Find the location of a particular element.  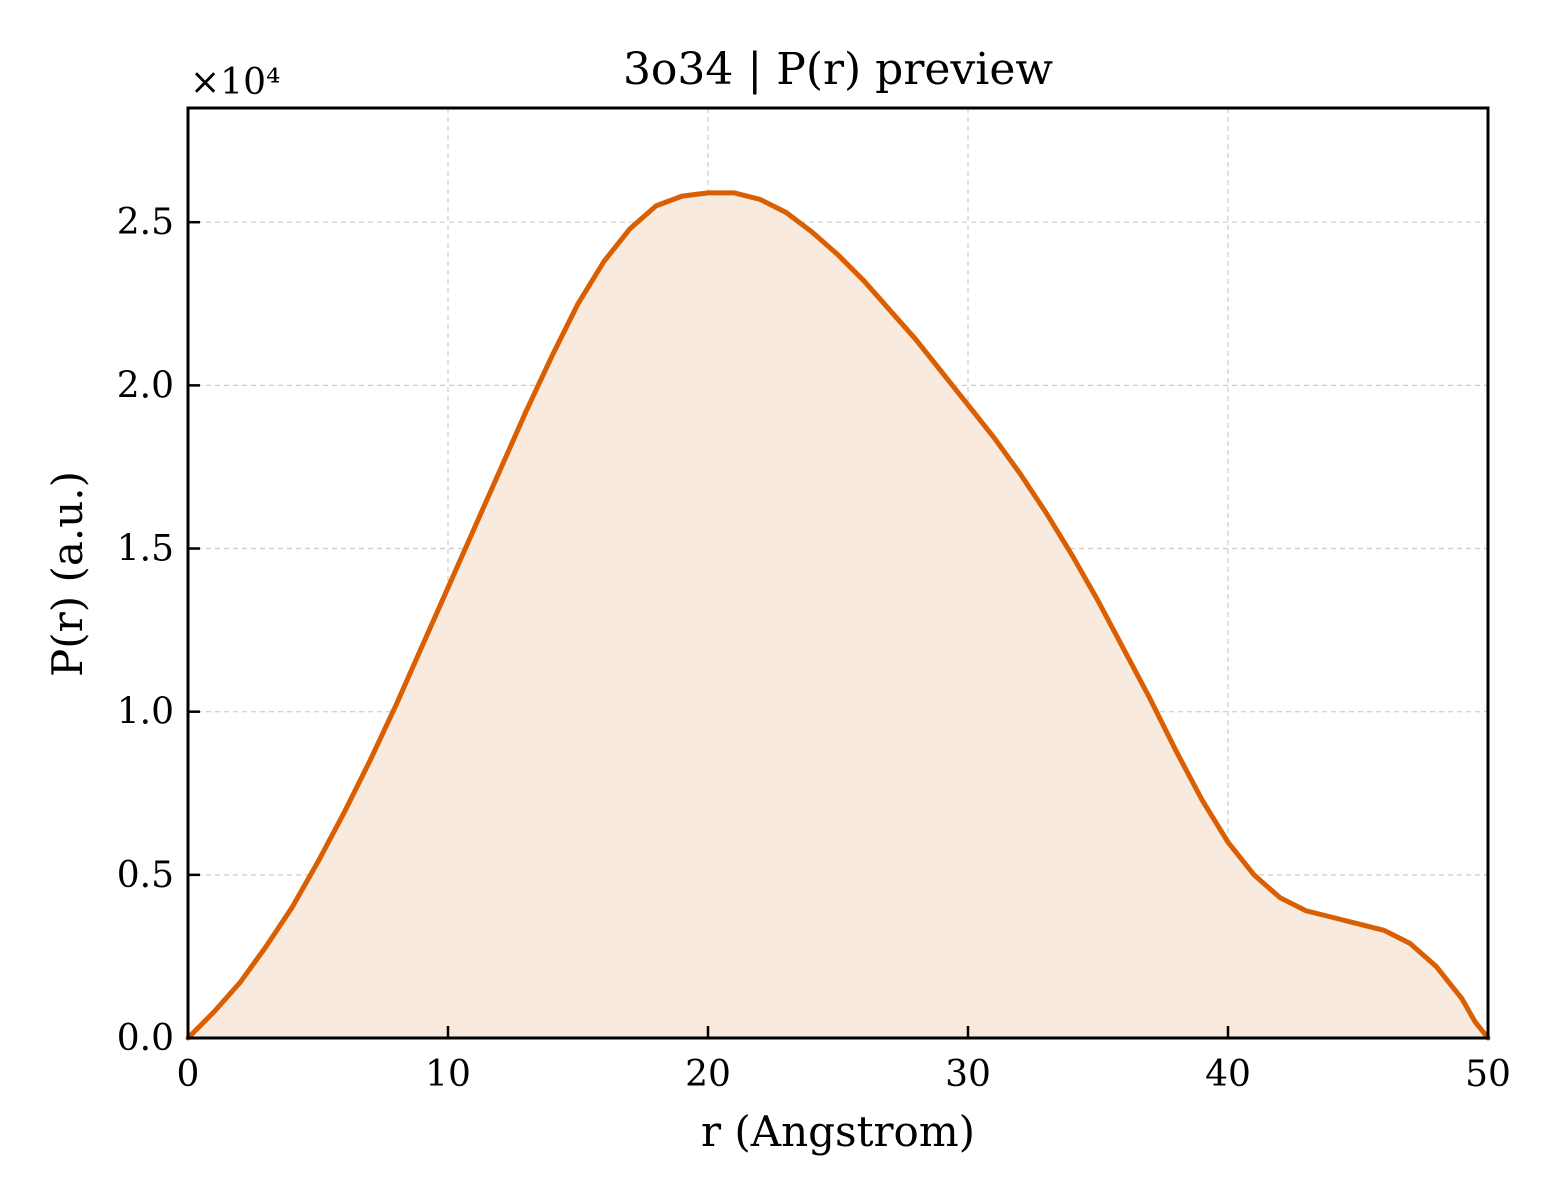

y-tick-label: 1.0 is located at coordinates (145, 712).